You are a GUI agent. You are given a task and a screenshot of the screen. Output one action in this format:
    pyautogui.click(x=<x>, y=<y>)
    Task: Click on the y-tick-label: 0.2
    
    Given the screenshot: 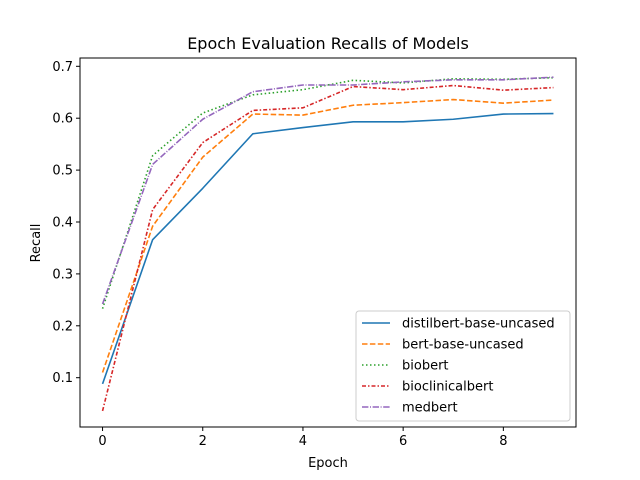 What is the action you would take?
    pyautogui.click(x=62, y=326)
    